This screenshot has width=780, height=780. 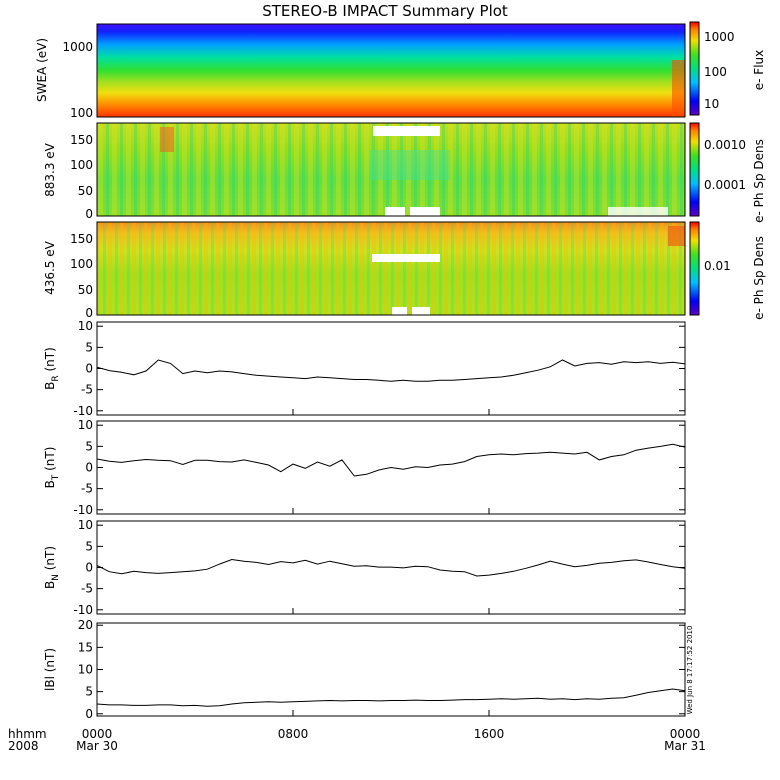 I want to click on br-ytick-1: 5, so click(x=89, y=347).